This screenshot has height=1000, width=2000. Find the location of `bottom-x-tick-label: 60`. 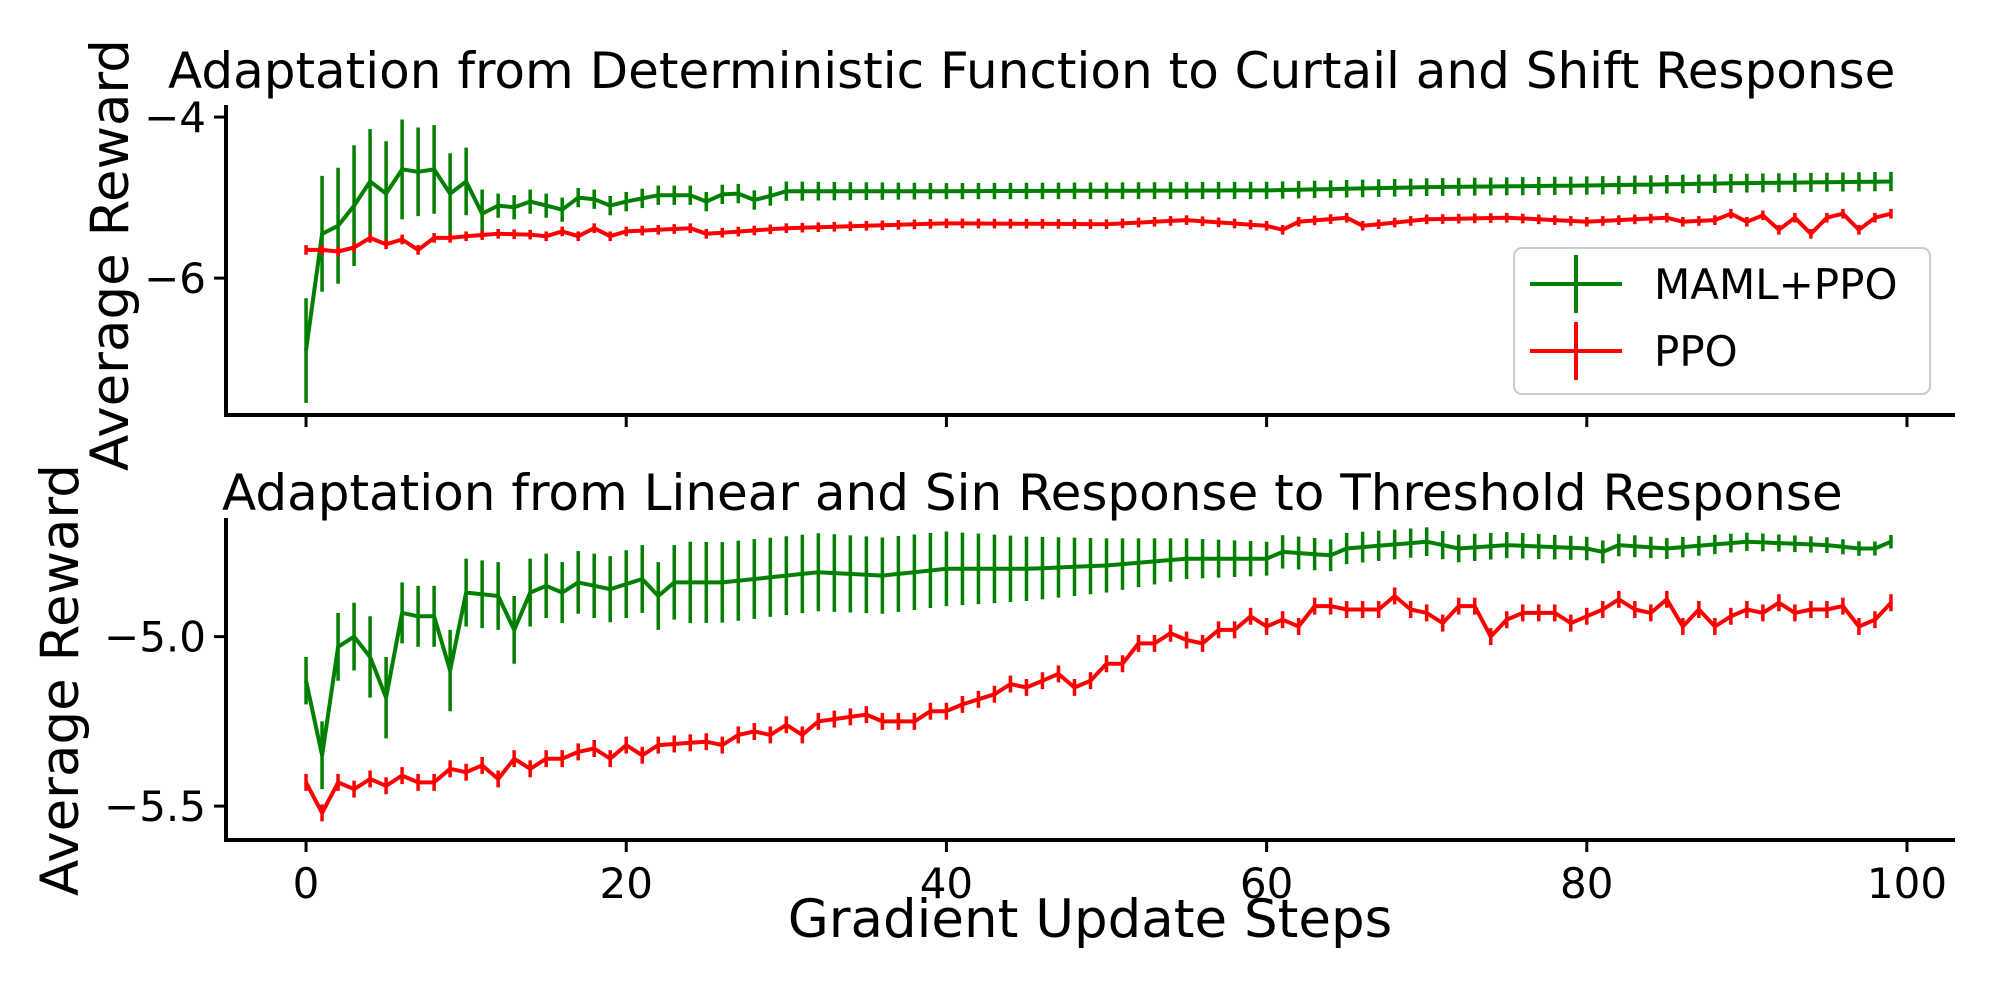

bottom-x-tick-label: 60 is located at coordinates (1266, 883).